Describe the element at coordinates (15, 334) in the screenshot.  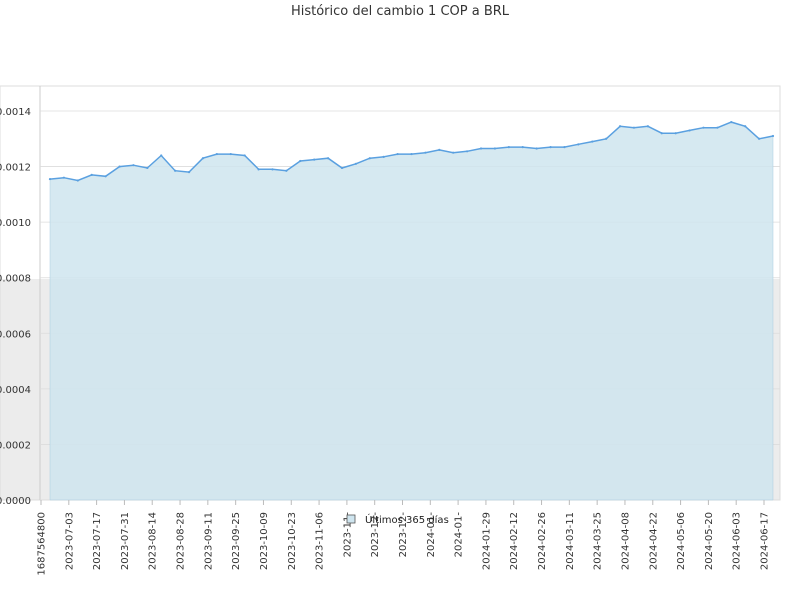
I see `y-tick-label: 0.0006` at that location.